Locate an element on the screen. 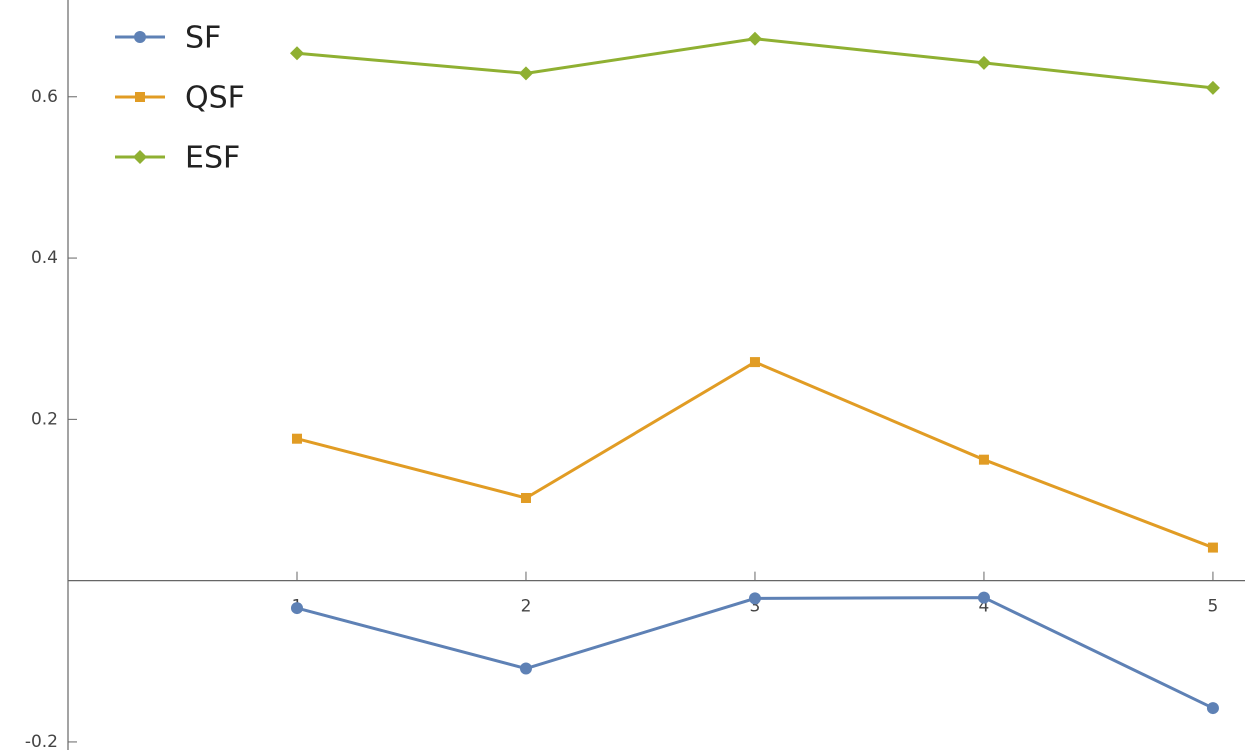 Image resolution: width=1245 pixels, height=750 pixels. y-tick-label: 0.6 is located at coordinates (44, 97).